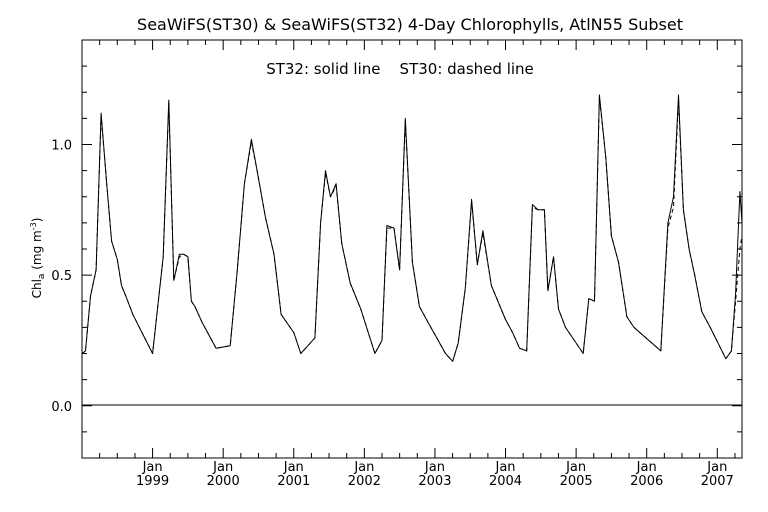  Describe the element at coordinates (293, 481) in the screenshot. I see `x-tick-year-label: 2001` at that location.